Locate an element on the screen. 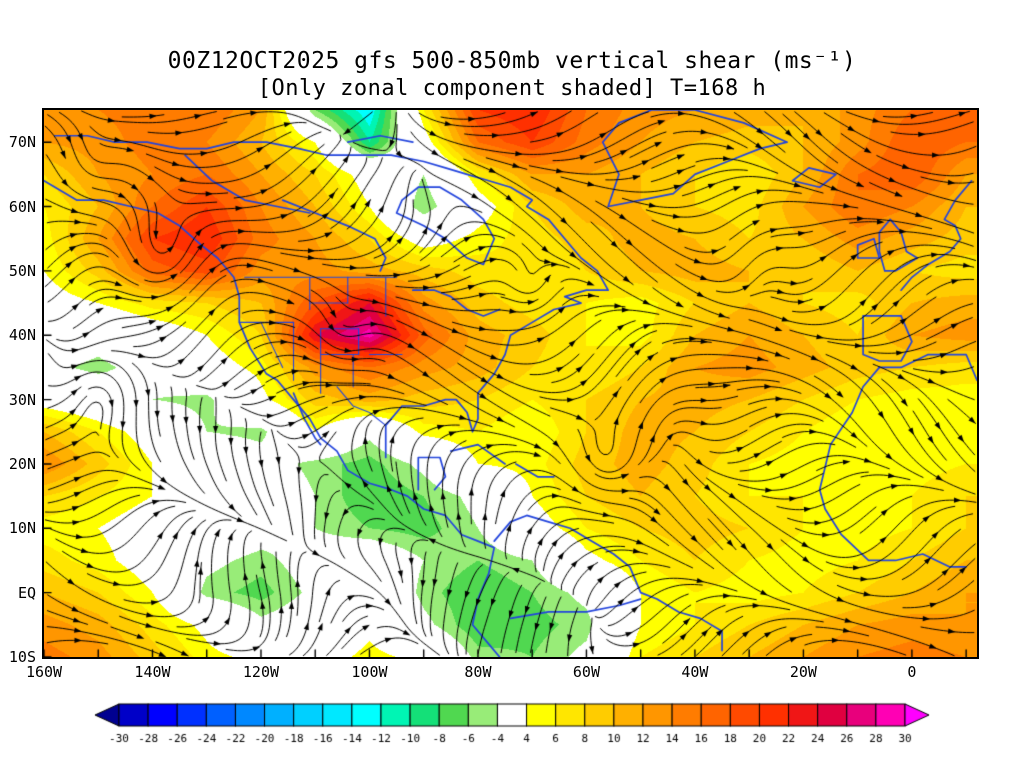 Image resolution: width=1024 pixels, height=768 pixels. x-tick-label: 80W is located at coordinates (478, 672).